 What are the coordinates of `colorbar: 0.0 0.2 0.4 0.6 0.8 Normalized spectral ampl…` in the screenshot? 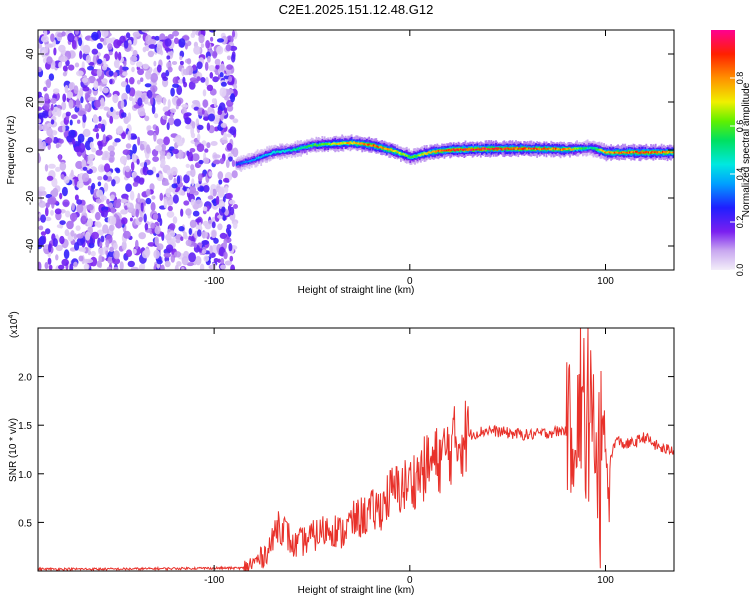 It's located at (730, 153).